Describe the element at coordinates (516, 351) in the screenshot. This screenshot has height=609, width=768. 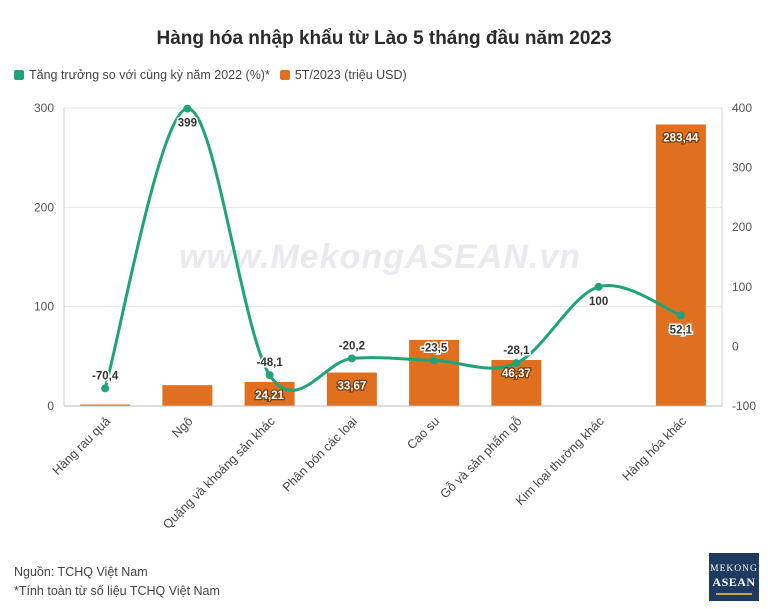
I see `growth-value-label: -28,1` at that location.